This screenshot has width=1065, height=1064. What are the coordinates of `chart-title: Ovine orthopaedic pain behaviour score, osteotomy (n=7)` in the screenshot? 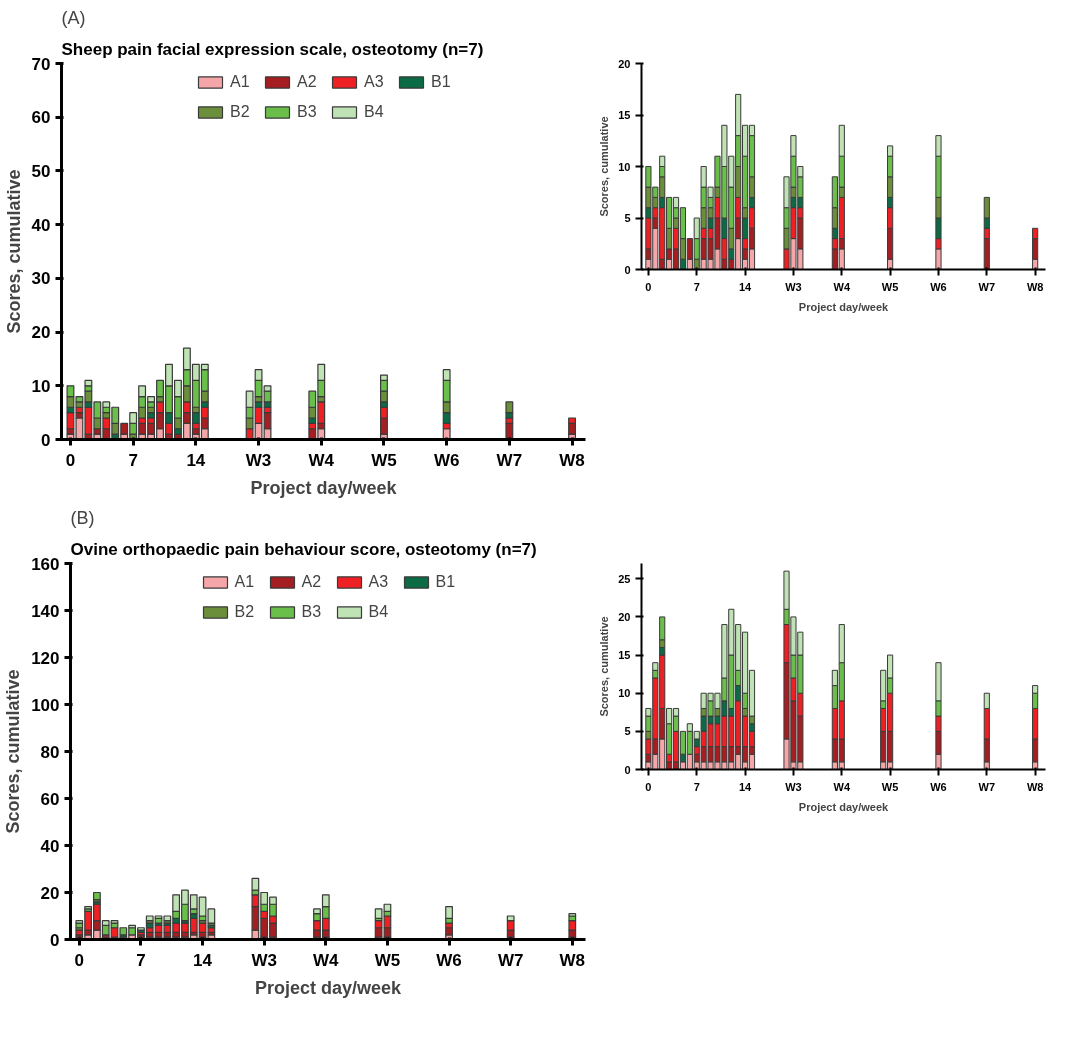 It's located at (303, 549).